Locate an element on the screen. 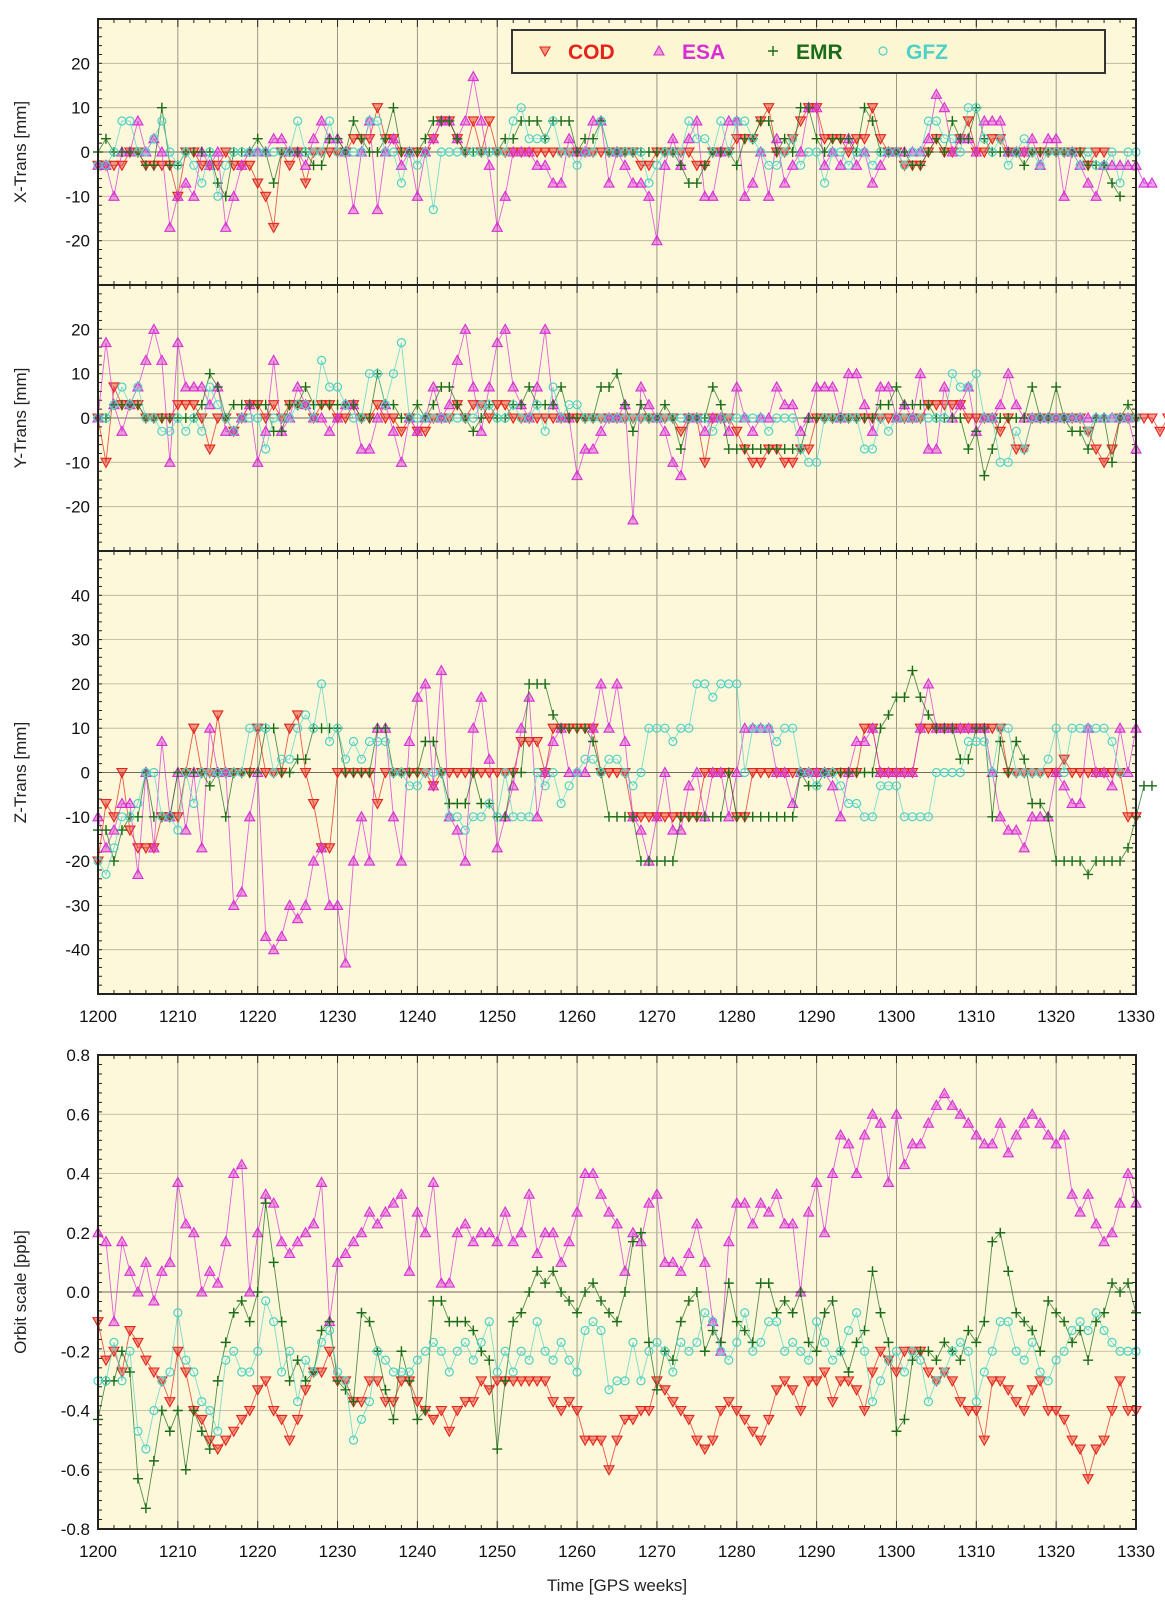  y-axis-title: Y-Trans [mm] is located at coordinates (20, 418).